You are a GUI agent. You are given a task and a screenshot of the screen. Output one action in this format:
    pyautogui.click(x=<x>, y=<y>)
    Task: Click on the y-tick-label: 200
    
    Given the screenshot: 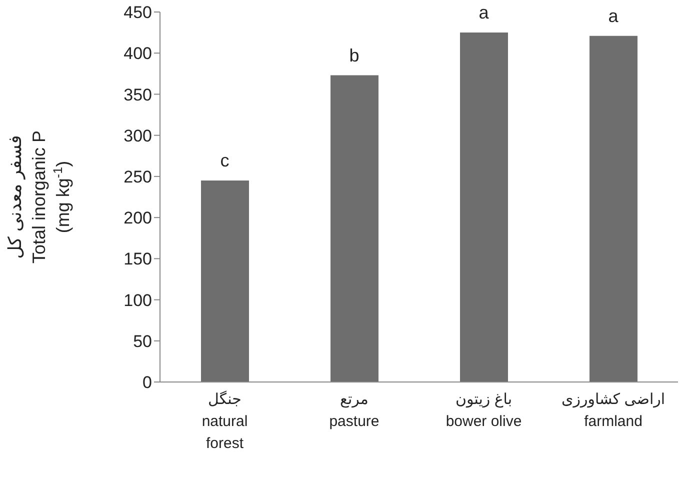 What is the action you would take?
    pyautogui.click(x=138, y=218)
    